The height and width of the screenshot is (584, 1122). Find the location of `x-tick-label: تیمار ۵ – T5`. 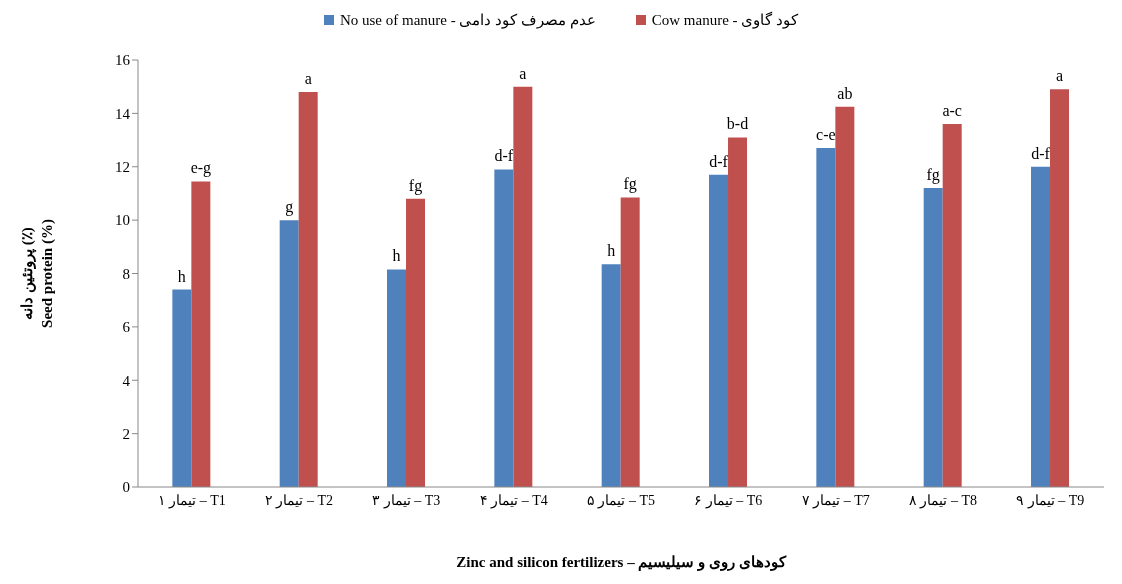

x-tick-label: تیمار ۵ – T5 is located at coordinates (621, 500).